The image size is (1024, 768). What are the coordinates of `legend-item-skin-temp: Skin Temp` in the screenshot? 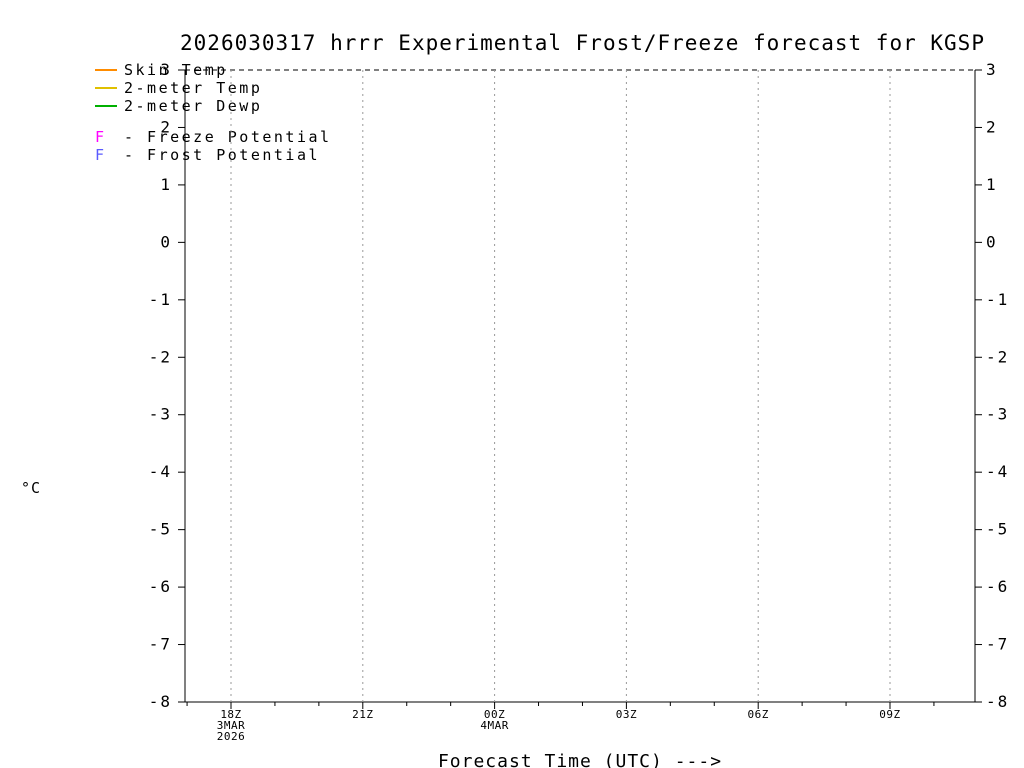 It's located at (161, 70).